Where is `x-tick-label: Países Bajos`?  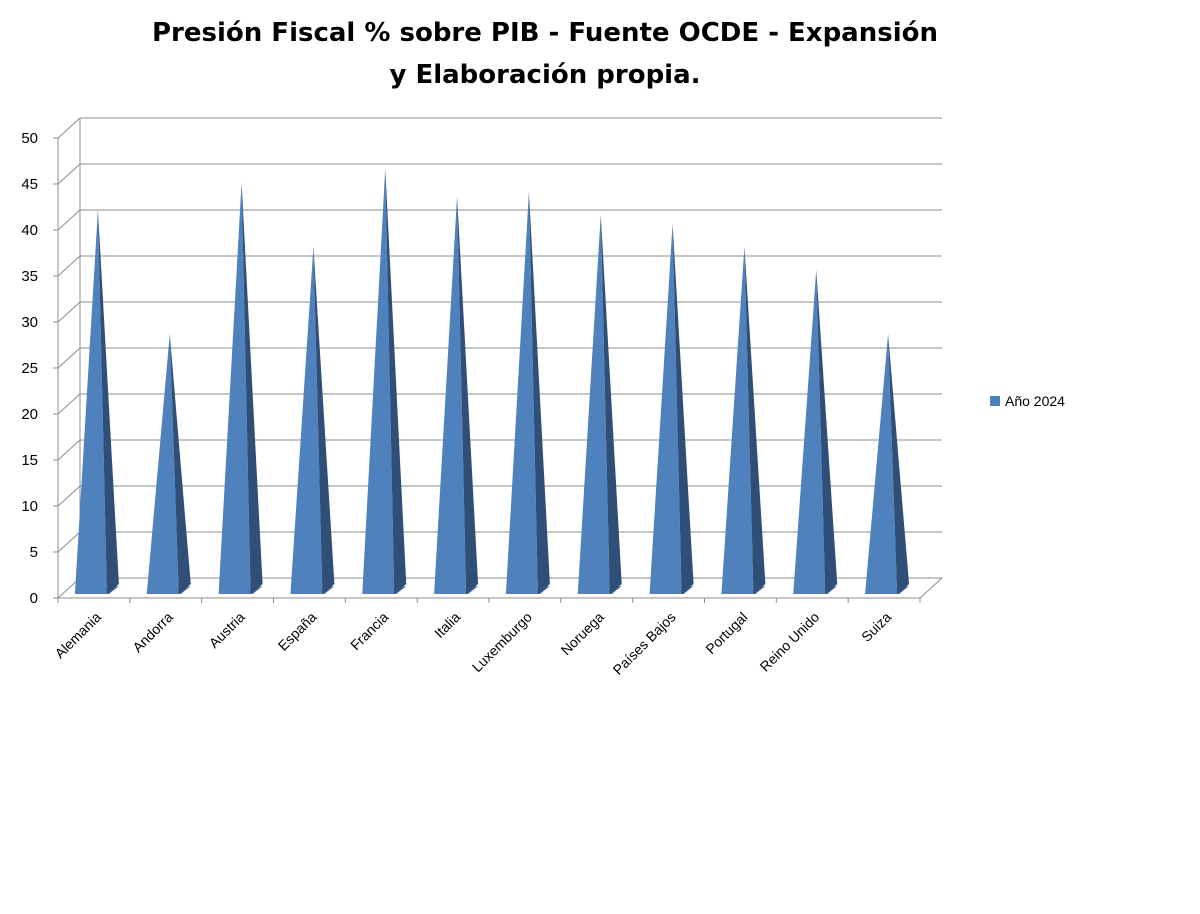 x-tick-label: Países Bajos is located at coordinates (644, 643).